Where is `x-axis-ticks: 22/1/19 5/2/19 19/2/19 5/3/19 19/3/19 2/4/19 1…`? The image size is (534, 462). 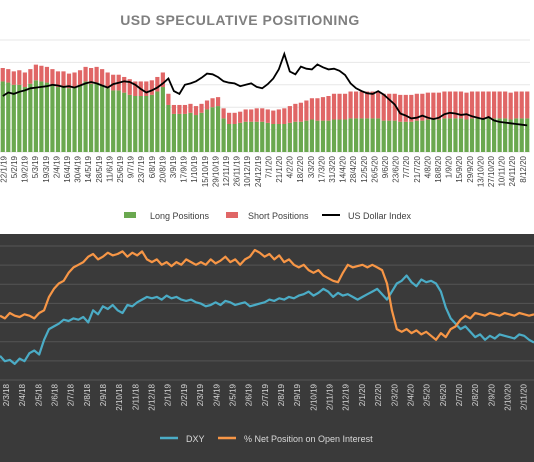
x-axis-ticks: 22/1/19 5/2/19 19/2/19 5/3/19 19/3/19 2/4/19 1… is located at coordinates (264, 171).